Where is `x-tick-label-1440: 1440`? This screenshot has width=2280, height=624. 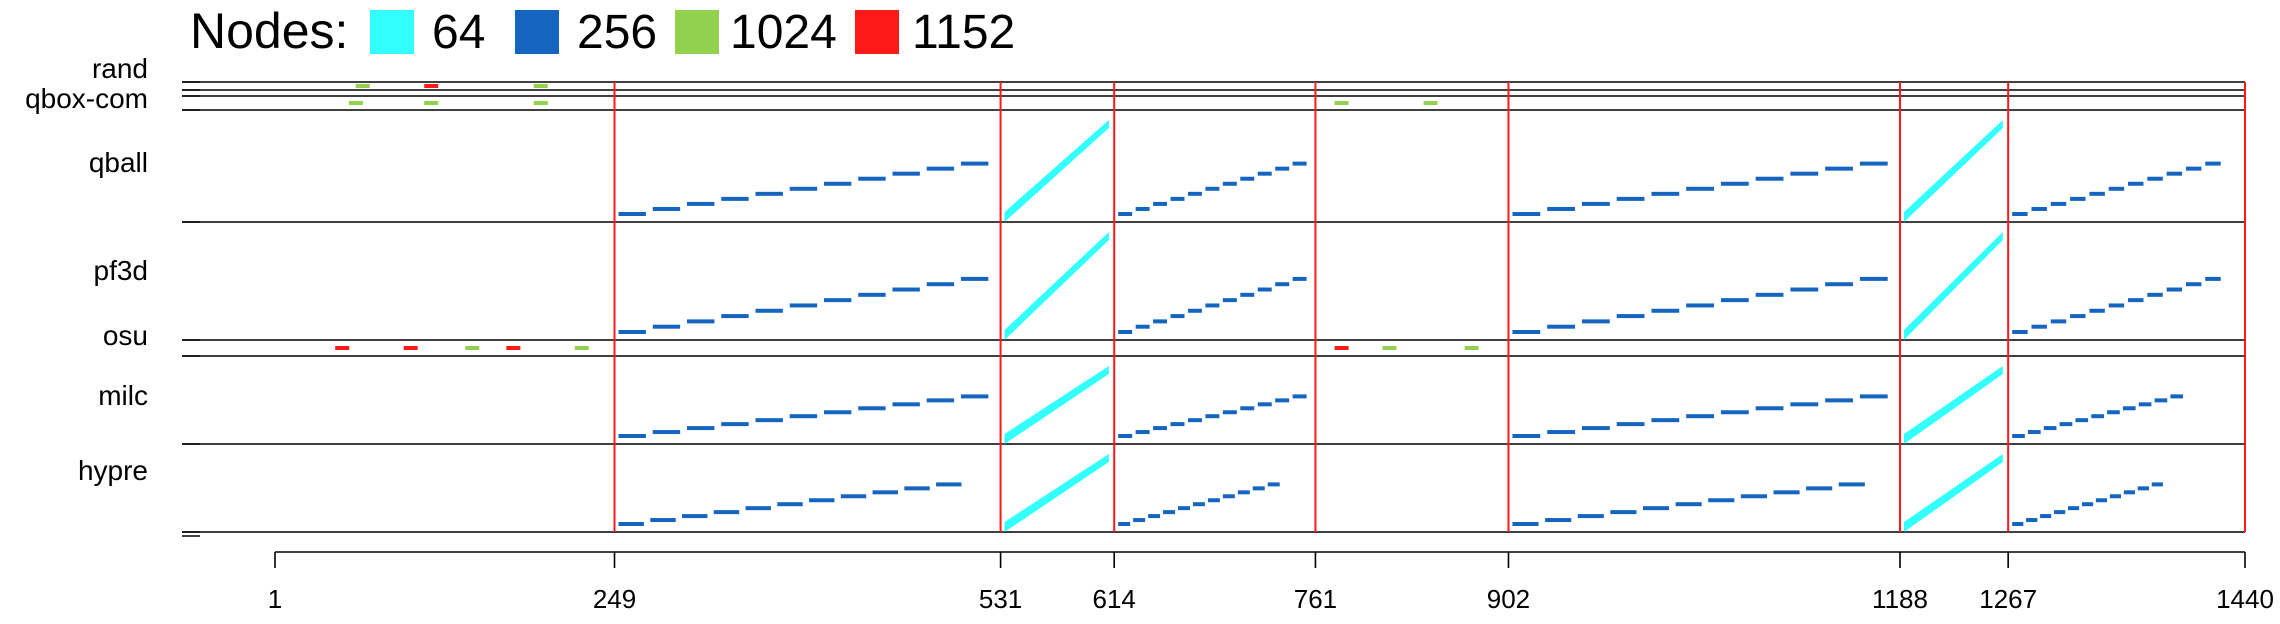
x-tick-label-1440: 1440 is located at coordinates (2245, 599).